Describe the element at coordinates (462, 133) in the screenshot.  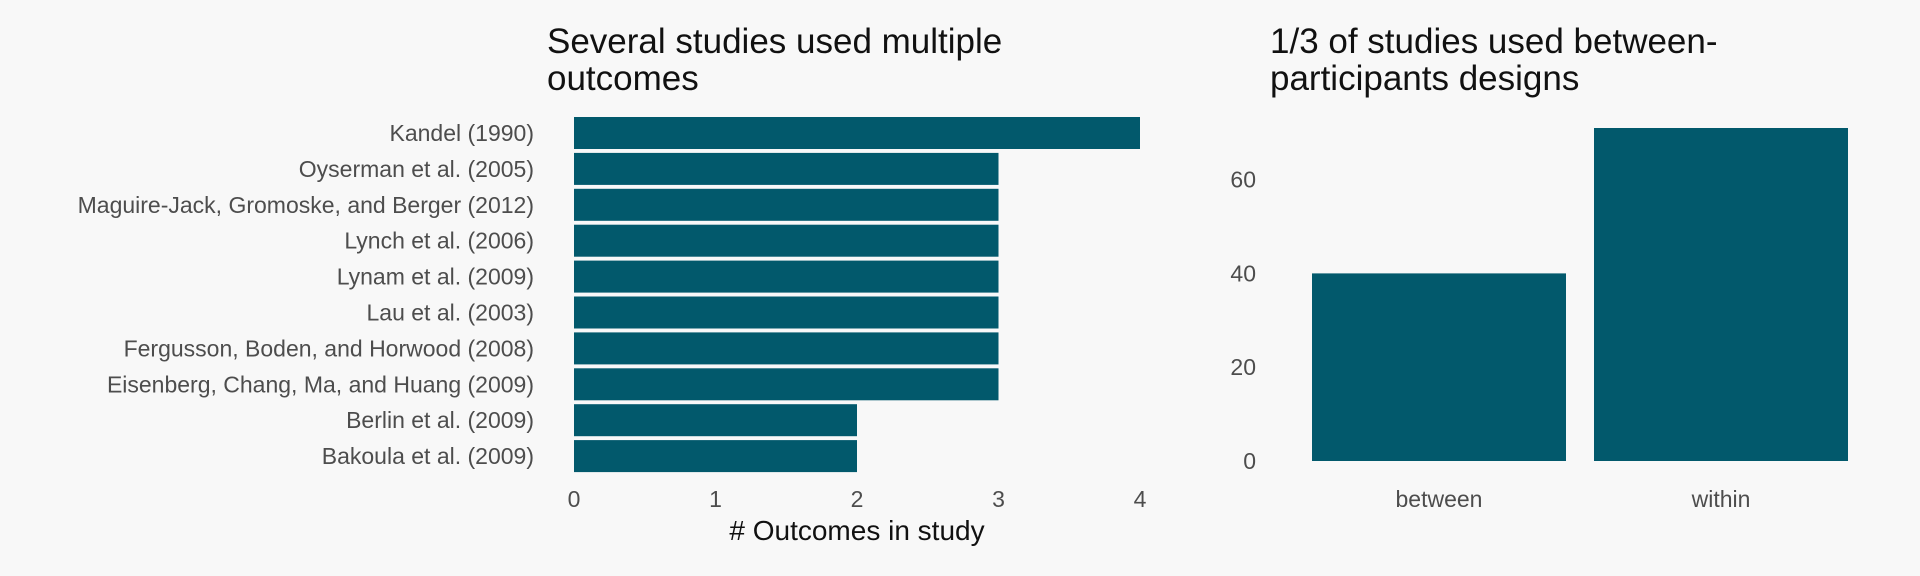
I see `study-label: Kandel (1990)` at that location.